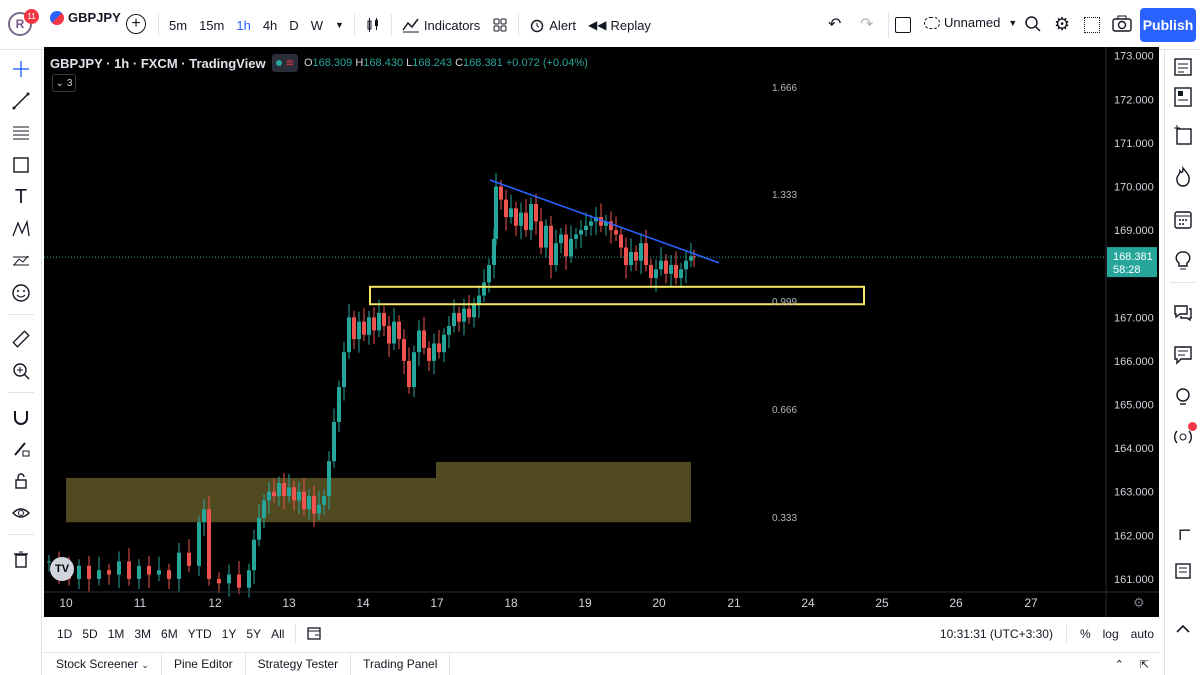  I want to click on support-zone-right, so click(563, 492).